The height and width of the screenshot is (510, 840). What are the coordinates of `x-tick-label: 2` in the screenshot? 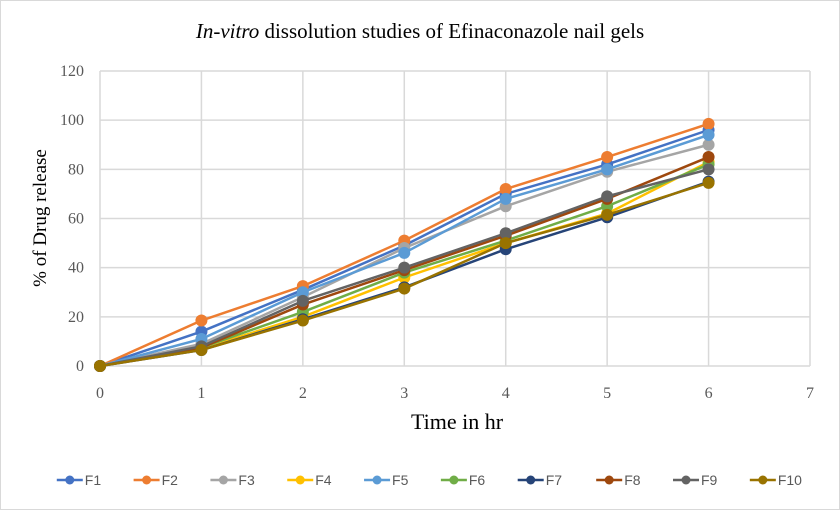 It's located at (303, 393).